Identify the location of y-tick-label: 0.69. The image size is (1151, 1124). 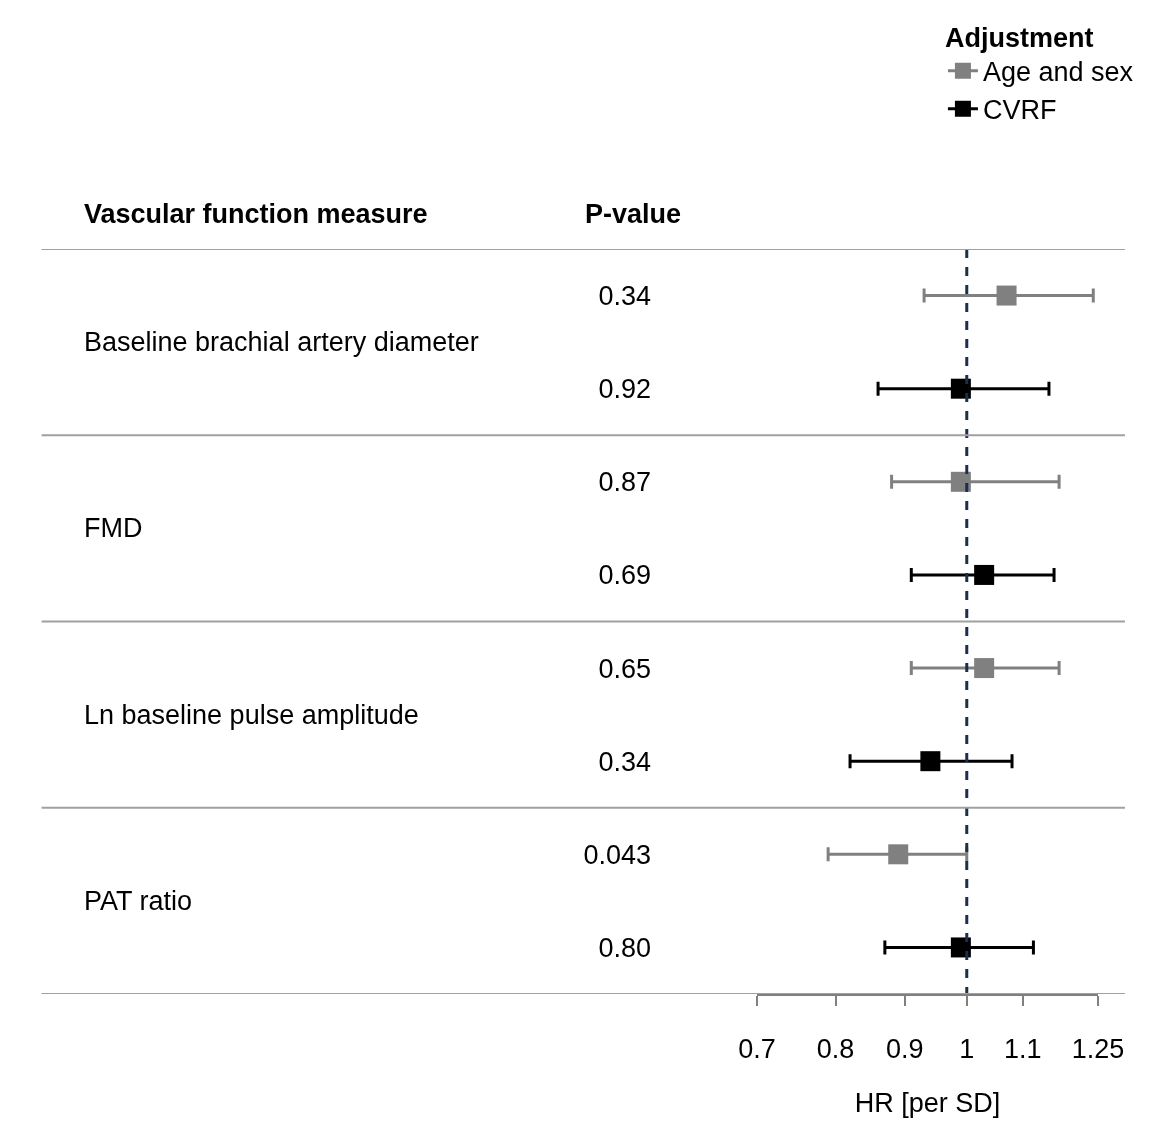
(624, 575).